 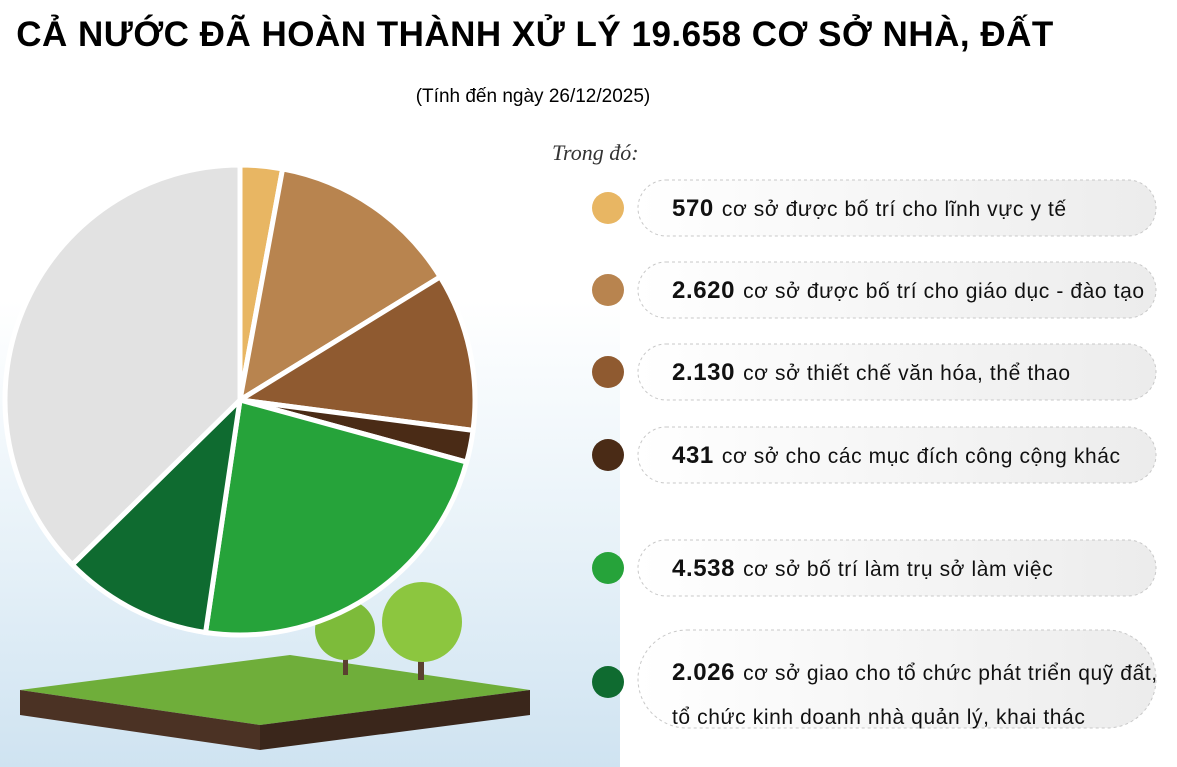 What do you see at coordinates (921, 456) in the screenshot?
I see `legend-label: cơ sở cho các mục đích công cộng khác` at bounding box center [921, 456].